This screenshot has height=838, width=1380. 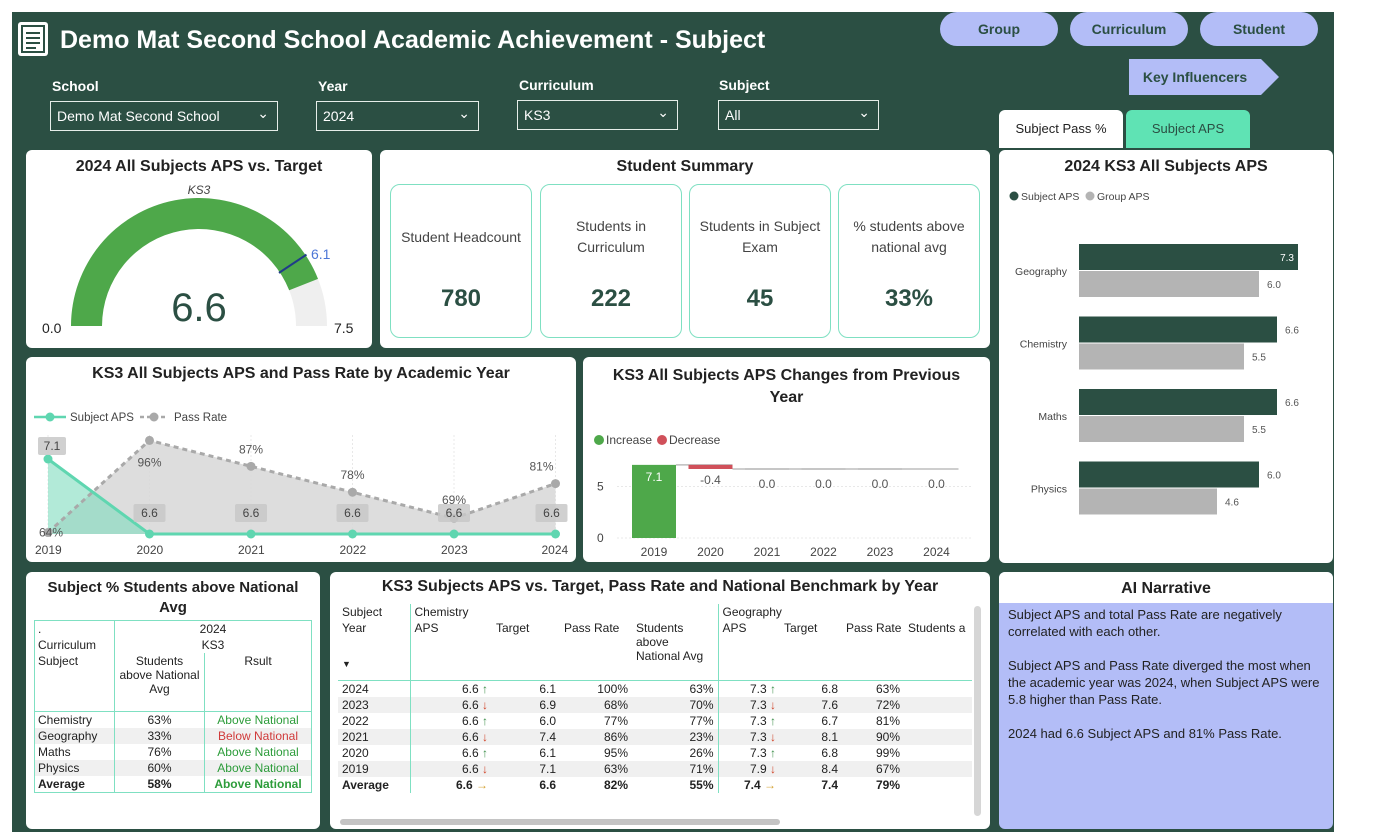 I want to click on chem-students: 77%, so click(x=675, y=720).